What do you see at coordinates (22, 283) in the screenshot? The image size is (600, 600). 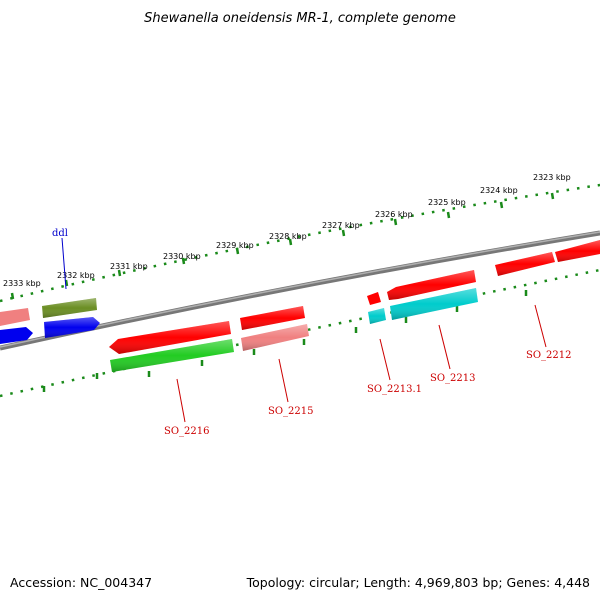 I see `tick-label-2333: 2333 kbp` at bounding box center [22, 283].